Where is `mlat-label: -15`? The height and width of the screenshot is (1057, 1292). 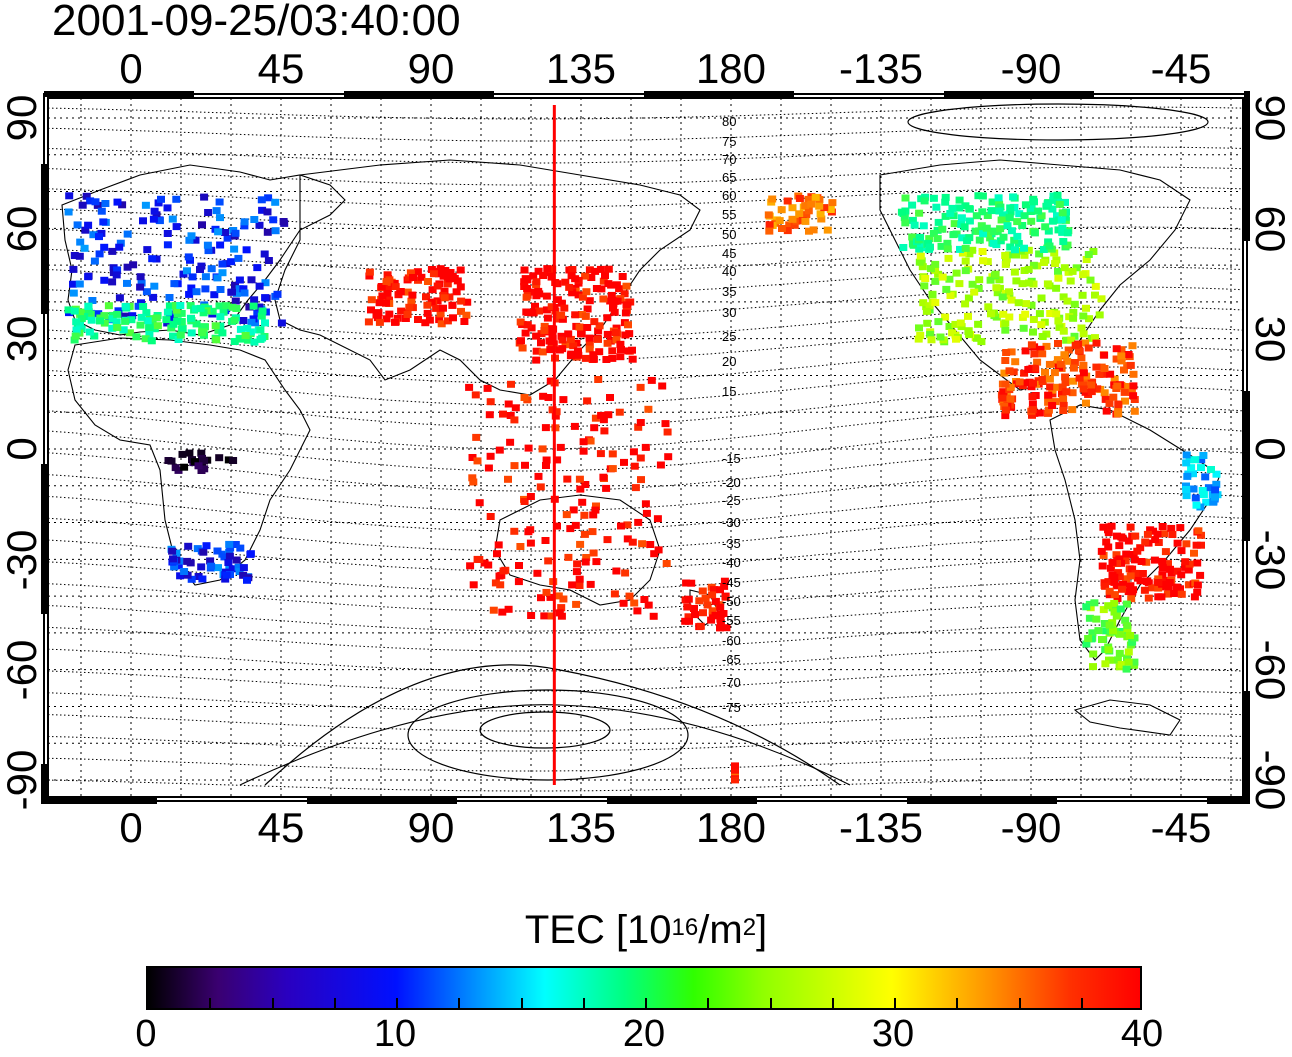 mlat-label: -15 is located at coordinates (731, 458).